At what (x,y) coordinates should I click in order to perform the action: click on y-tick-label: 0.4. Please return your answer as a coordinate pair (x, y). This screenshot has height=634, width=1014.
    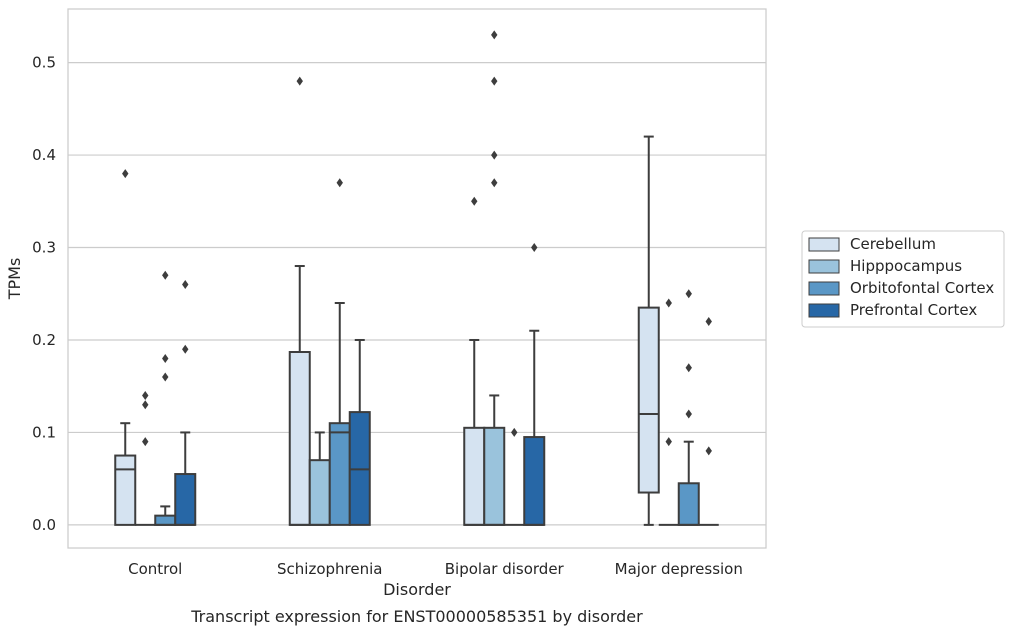
    Looking at the image, I should click on (44, 155).